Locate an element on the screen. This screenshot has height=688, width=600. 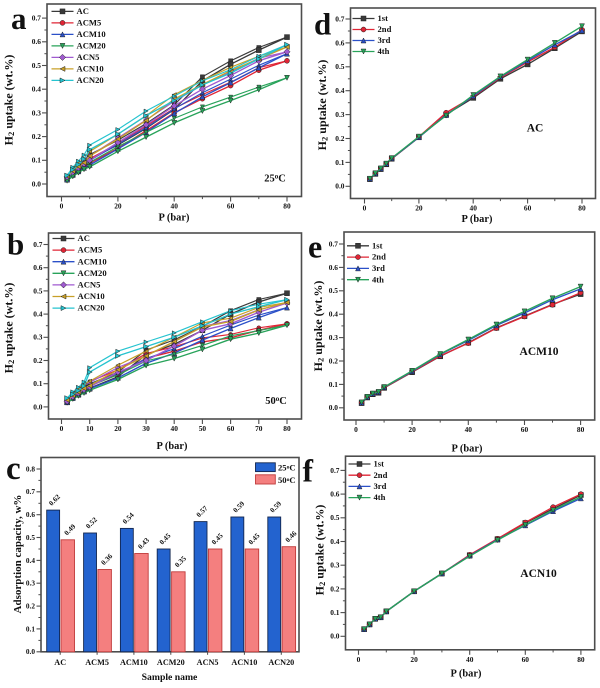
svg-text: b is located at coordinates (15, 244).